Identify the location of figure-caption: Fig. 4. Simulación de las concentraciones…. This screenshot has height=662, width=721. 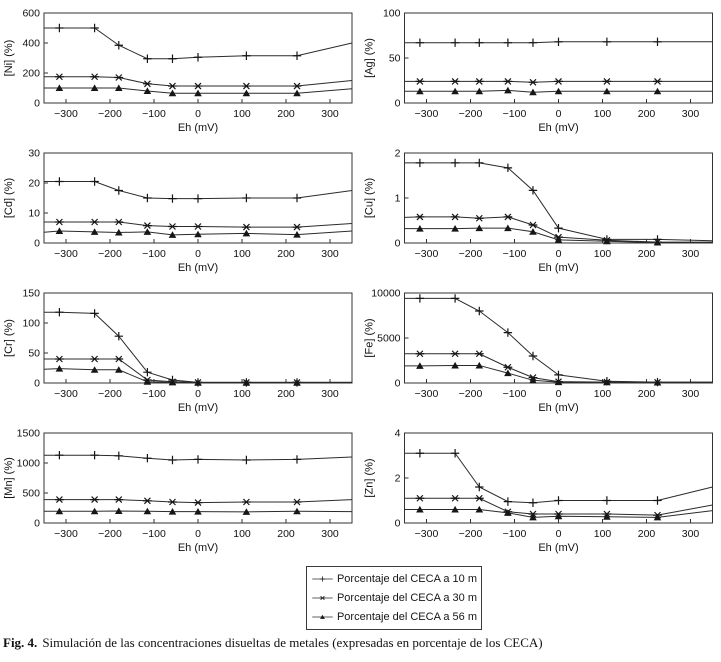
(353, 643).